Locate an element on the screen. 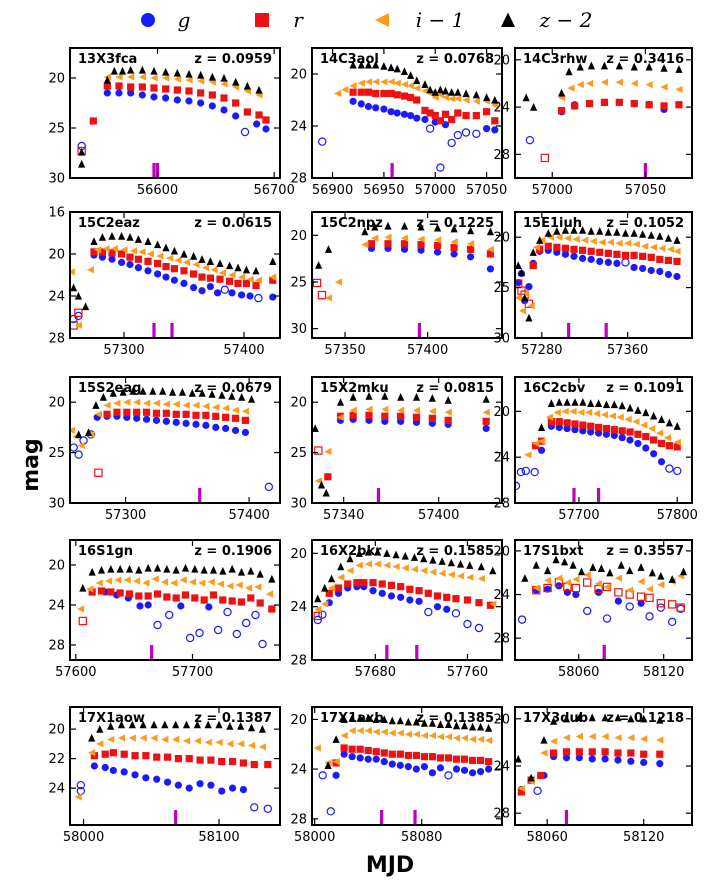  x-tick-label: 57400 is located at coordinates (243, 350).